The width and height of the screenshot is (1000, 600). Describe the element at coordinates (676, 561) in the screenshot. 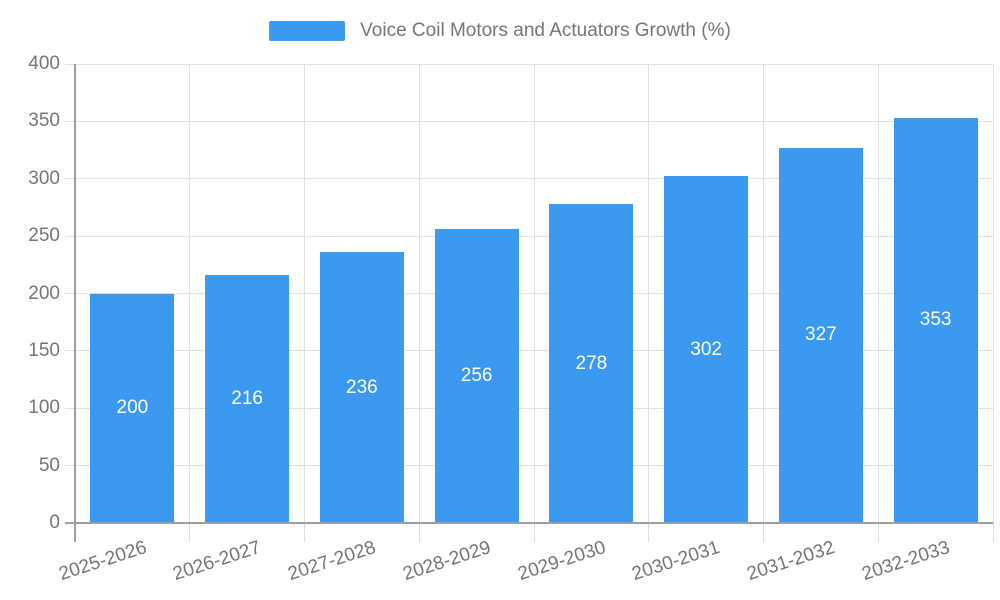

I see `x-tick-label: 2030-2031` at that location.